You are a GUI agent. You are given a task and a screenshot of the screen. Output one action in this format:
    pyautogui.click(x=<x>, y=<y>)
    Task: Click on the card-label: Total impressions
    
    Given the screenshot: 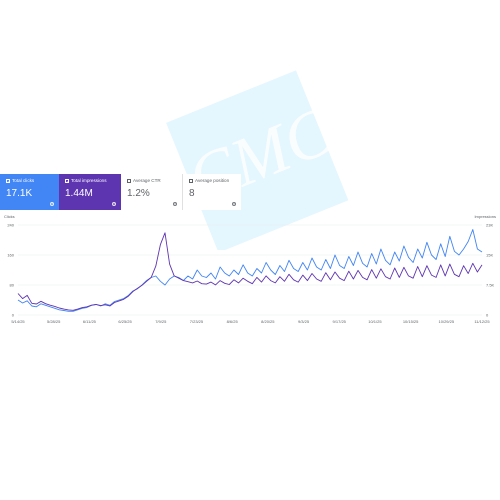 What is the action you would take?
    pyautogui.click(x=89, y=180)
    